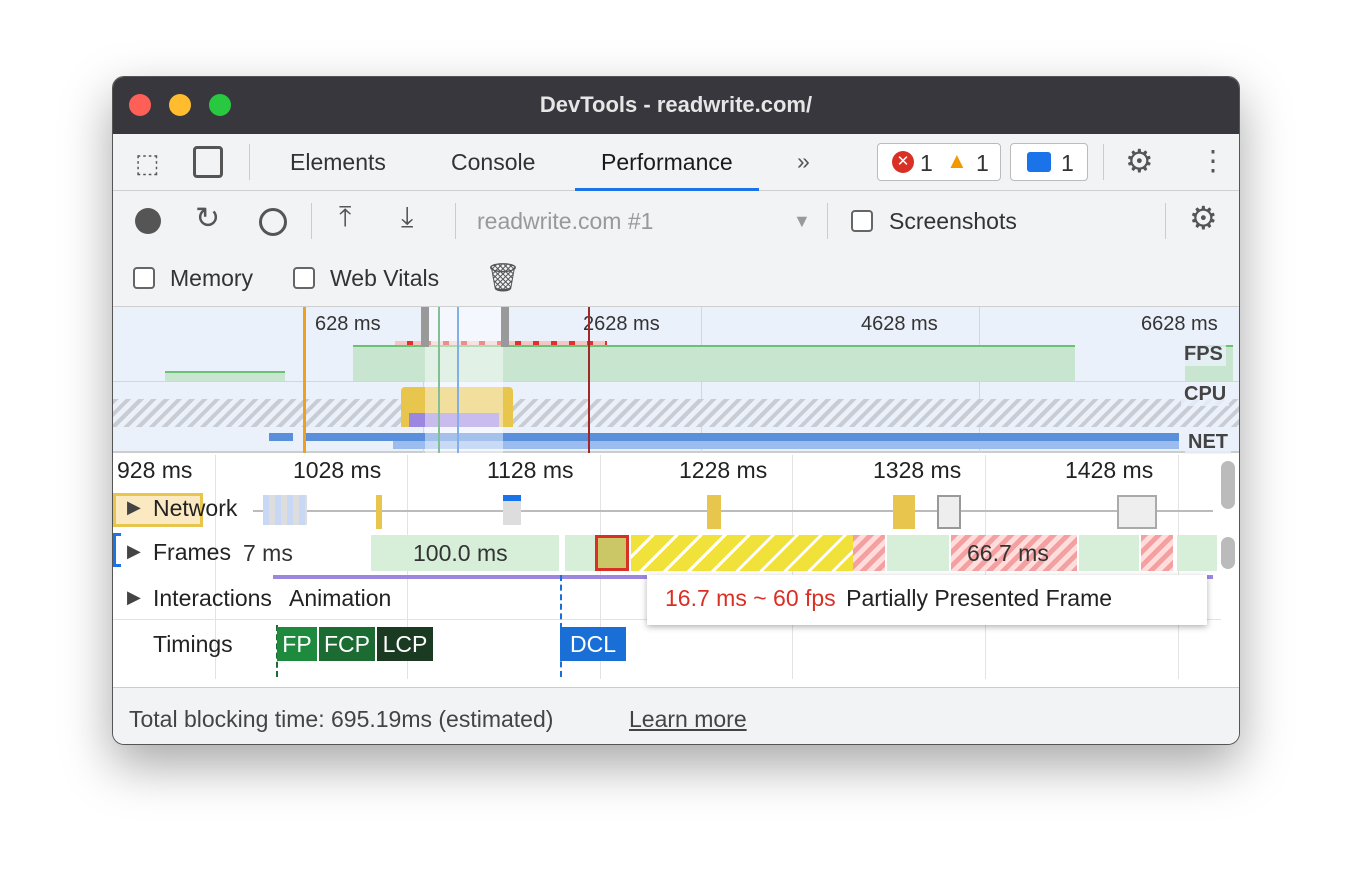  What do you see at coordinates (297, 644) in the screenshot?
I see `fp-marker: FP` at bounding box center [297, 644].